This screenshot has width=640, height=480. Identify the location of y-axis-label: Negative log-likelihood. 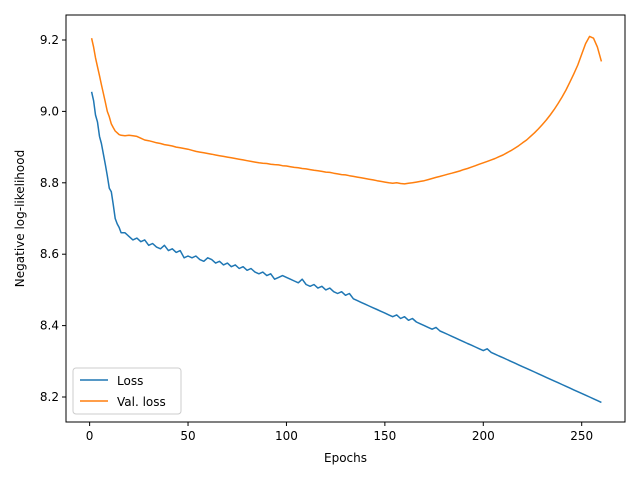
(20, 218).